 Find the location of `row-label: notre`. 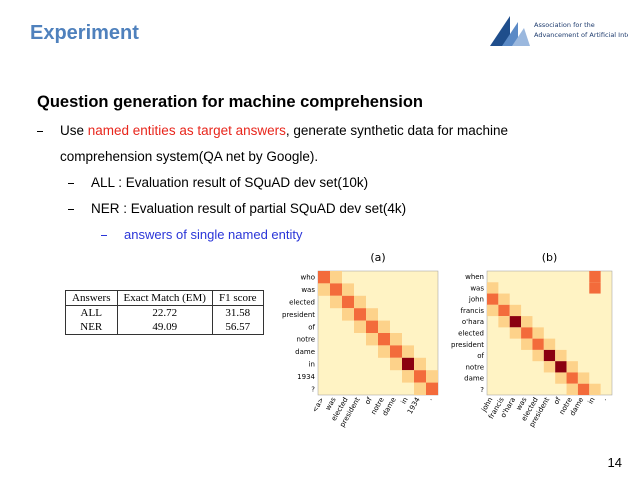

row-label: notre is located at coordinates (306, 340).